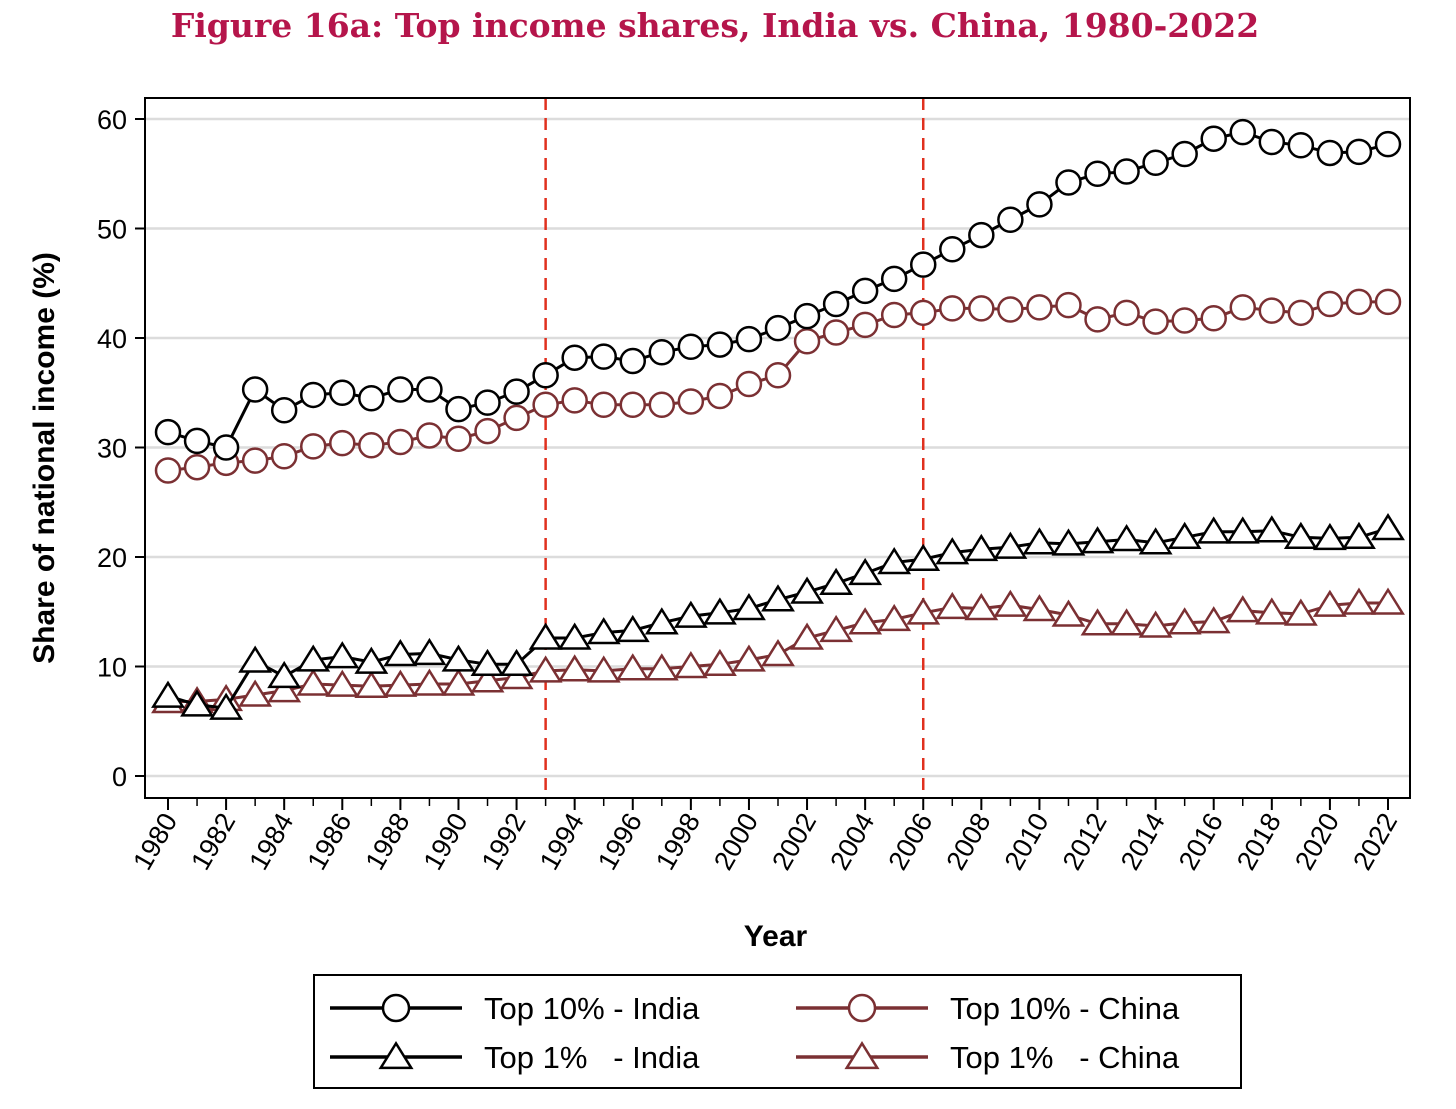 The image size is (1456, 1109). I want to click on x-tick-label: 2008, so click(969, 841).